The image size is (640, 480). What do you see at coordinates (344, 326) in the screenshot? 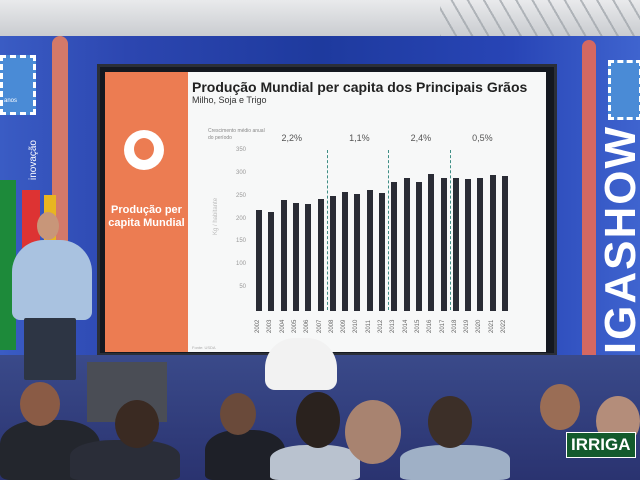
I see `x-tick-label: 2009` at bounding box center [344, 326].